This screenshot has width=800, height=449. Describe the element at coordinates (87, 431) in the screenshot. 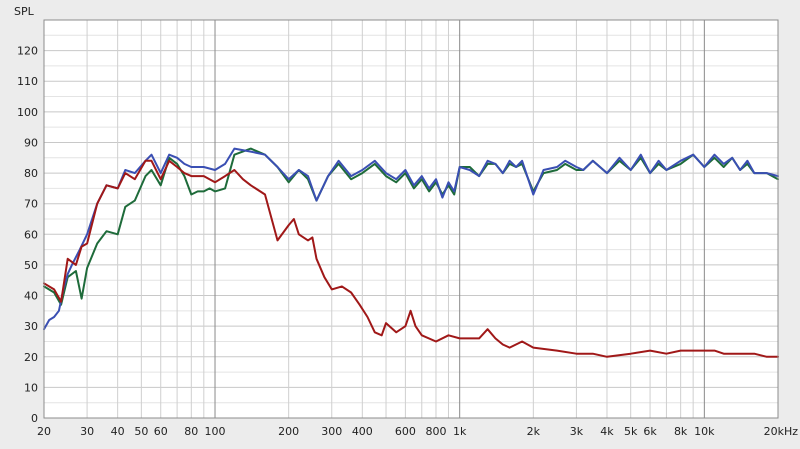

I see `x-tick-label: 30` at that location.